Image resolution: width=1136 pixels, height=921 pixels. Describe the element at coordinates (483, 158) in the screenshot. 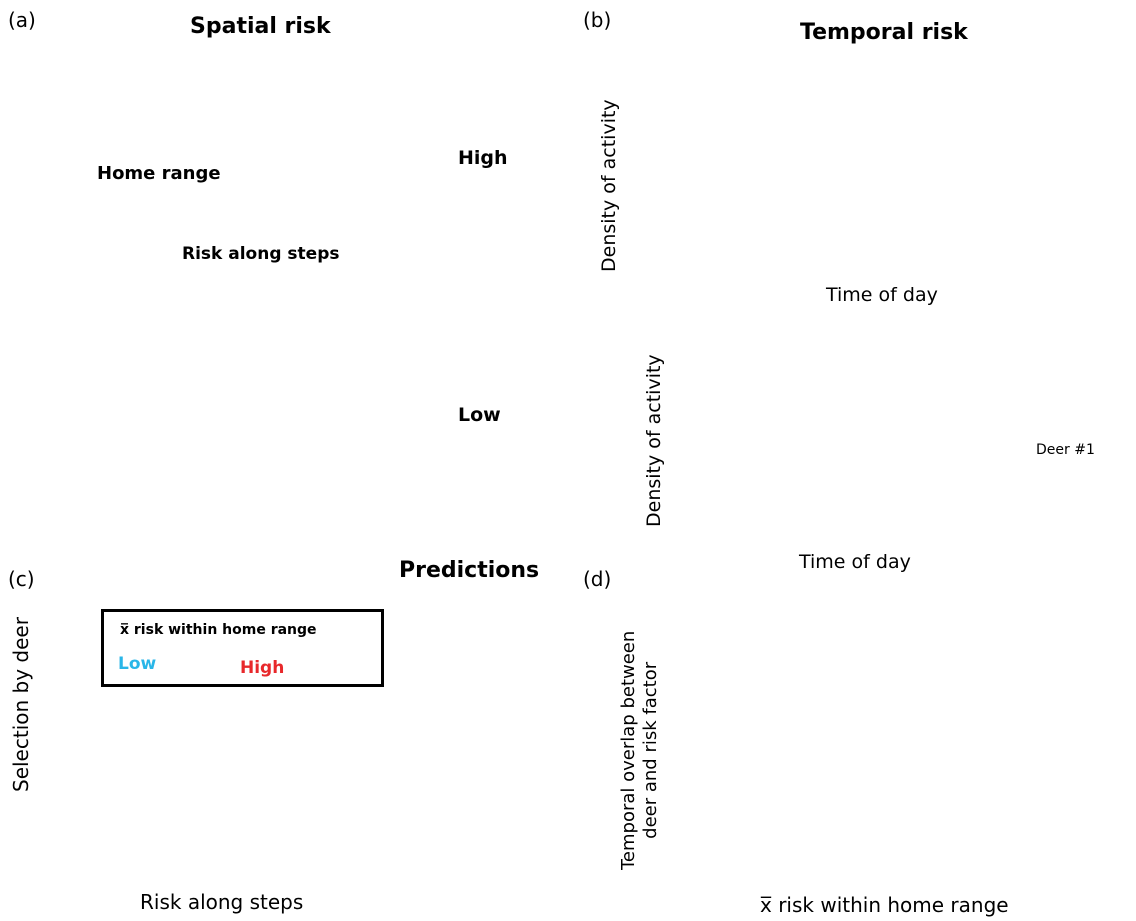

I see `colorbar-high-label: High` at that location.